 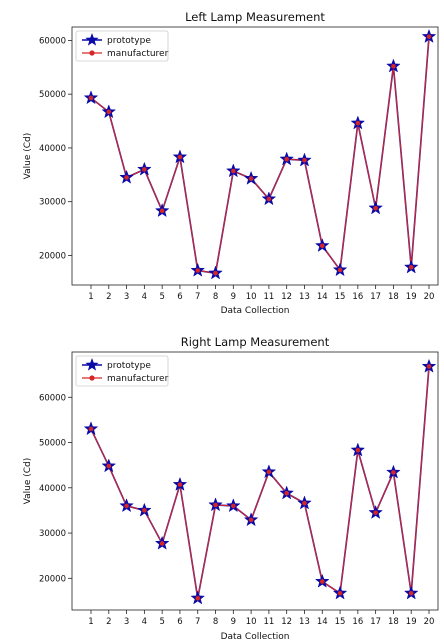 What do you see at coordinates (375, 297) in the screenshot?
I see `x-tick-label: 17` at bounding box center [375, 297].